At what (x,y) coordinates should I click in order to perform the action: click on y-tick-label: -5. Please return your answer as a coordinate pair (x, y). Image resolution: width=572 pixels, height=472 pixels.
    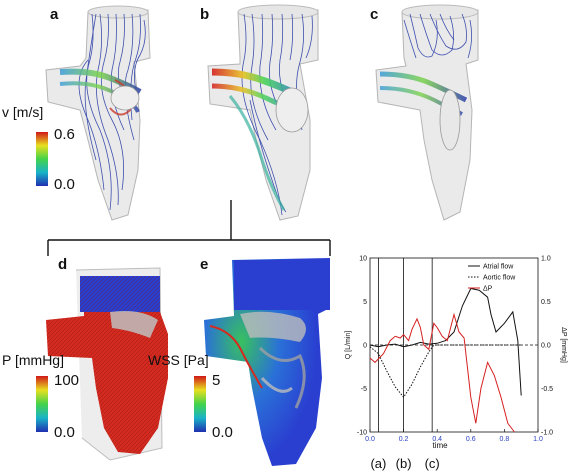
    Looking at the image, I should click on (364, 389).